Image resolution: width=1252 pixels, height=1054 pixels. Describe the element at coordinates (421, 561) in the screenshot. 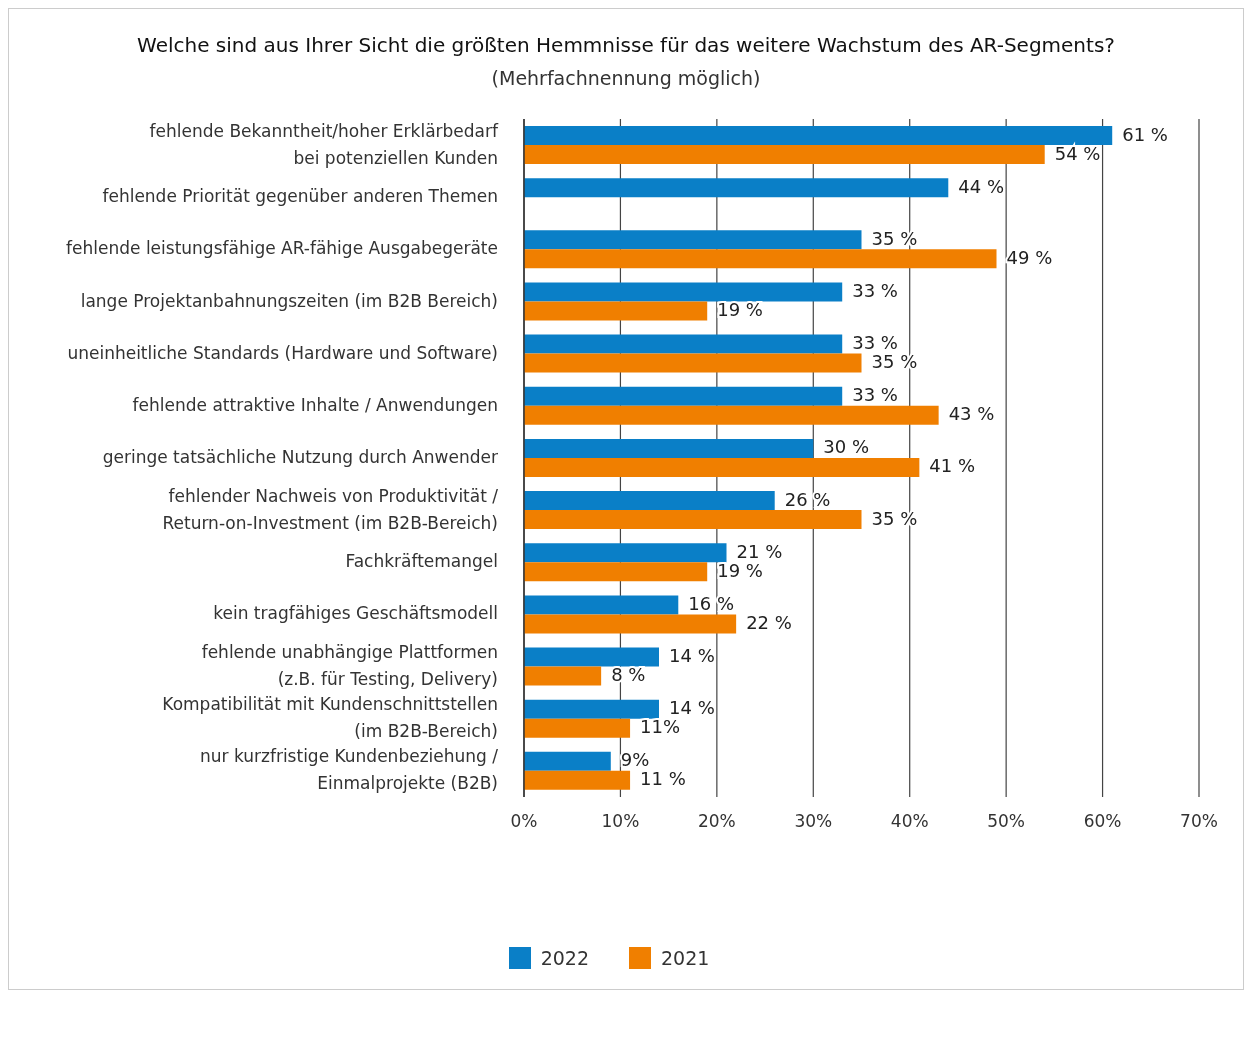

I see `y-tick-label: Fachkräftemangel` at that location.